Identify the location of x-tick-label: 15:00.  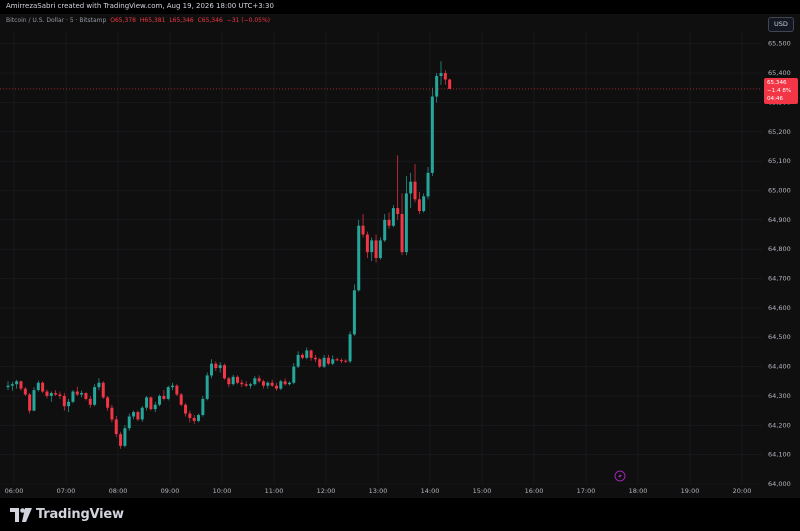
(482, 491).